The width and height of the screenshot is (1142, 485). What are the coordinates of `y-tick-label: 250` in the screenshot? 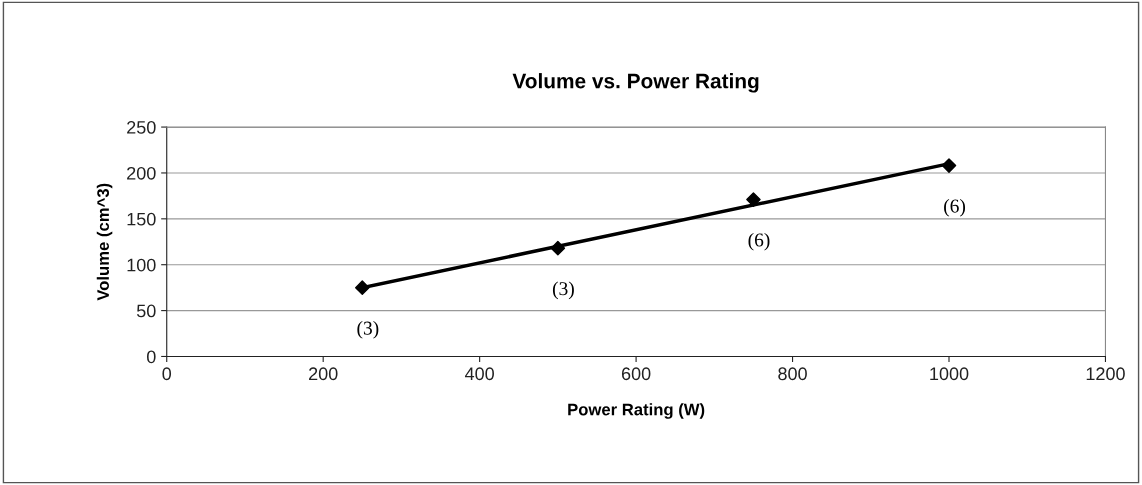 It's located at (141, 127).